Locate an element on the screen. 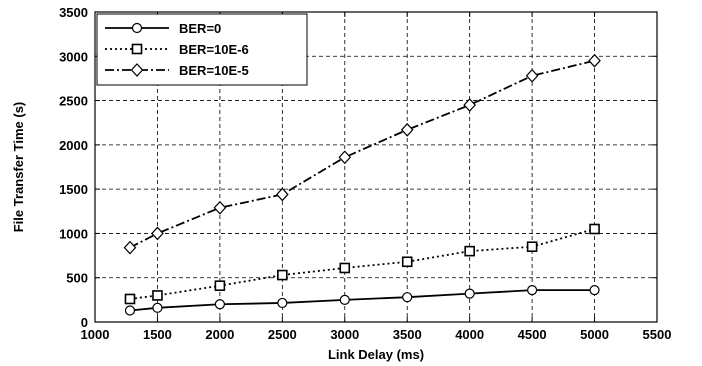 The width and height of the screenshot is (702, 366). legend-entry: BER=0 is located at coordinates (200, 28).